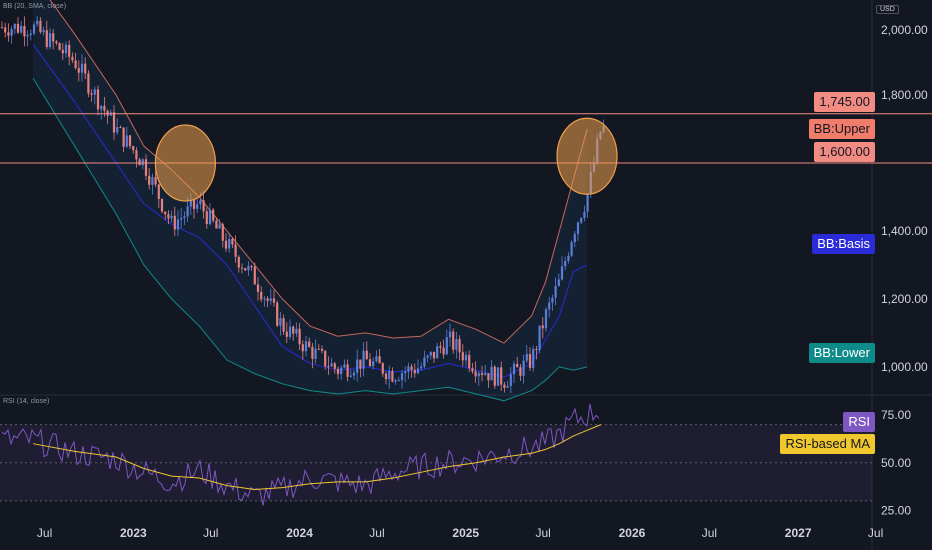 This screenshot has width=932, height=550. What do you see at coordinates (859, 422) in the screenshot?
I see `rsi-tag: RSI` at bounding box center [859, 422].